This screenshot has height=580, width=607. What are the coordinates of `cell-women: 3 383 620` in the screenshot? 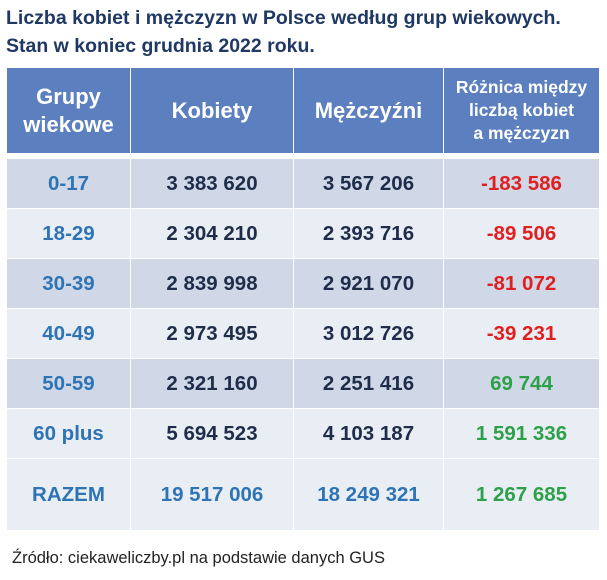 It's located at (212, 183).